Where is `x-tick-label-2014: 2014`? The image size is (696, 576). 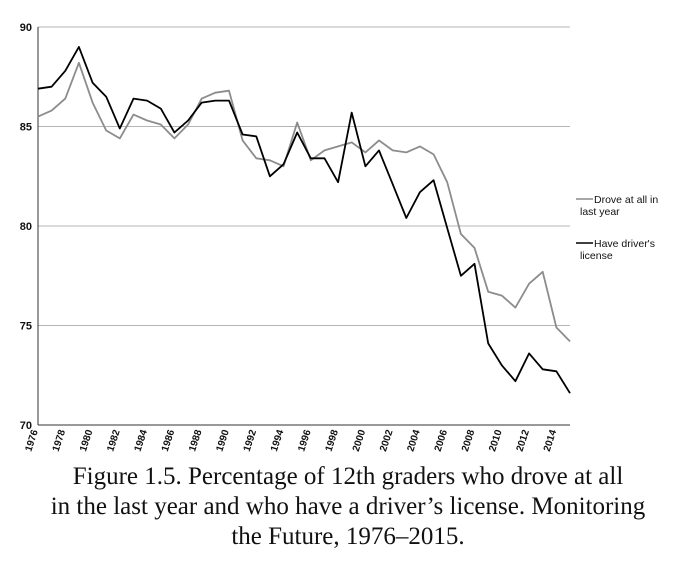 x-tick-label-2014: 2014 is located at coordinates (550, 440).